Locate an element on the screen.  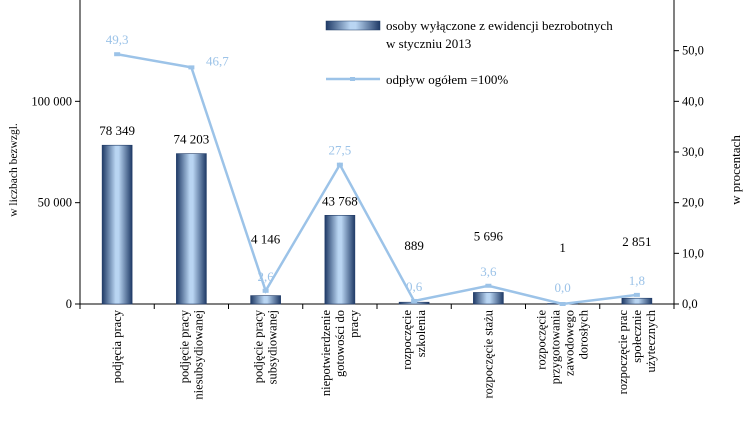
legend-bar-label-line1: osoby wyłączone z ewidencji bezrobotnych is located at coordinates (499, 25).